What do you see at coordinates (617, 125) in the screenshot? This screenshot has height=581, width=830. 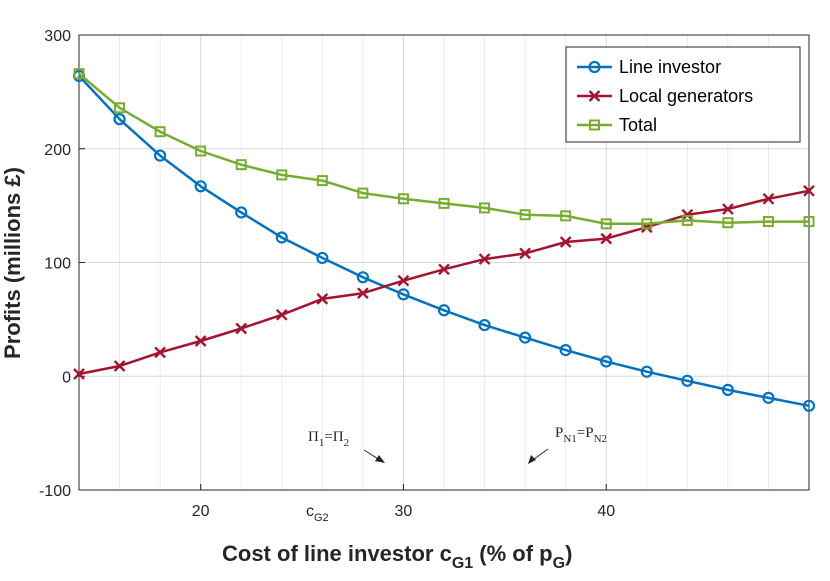 I see `legend-item-total: Total` at bounding box center [617, 125].